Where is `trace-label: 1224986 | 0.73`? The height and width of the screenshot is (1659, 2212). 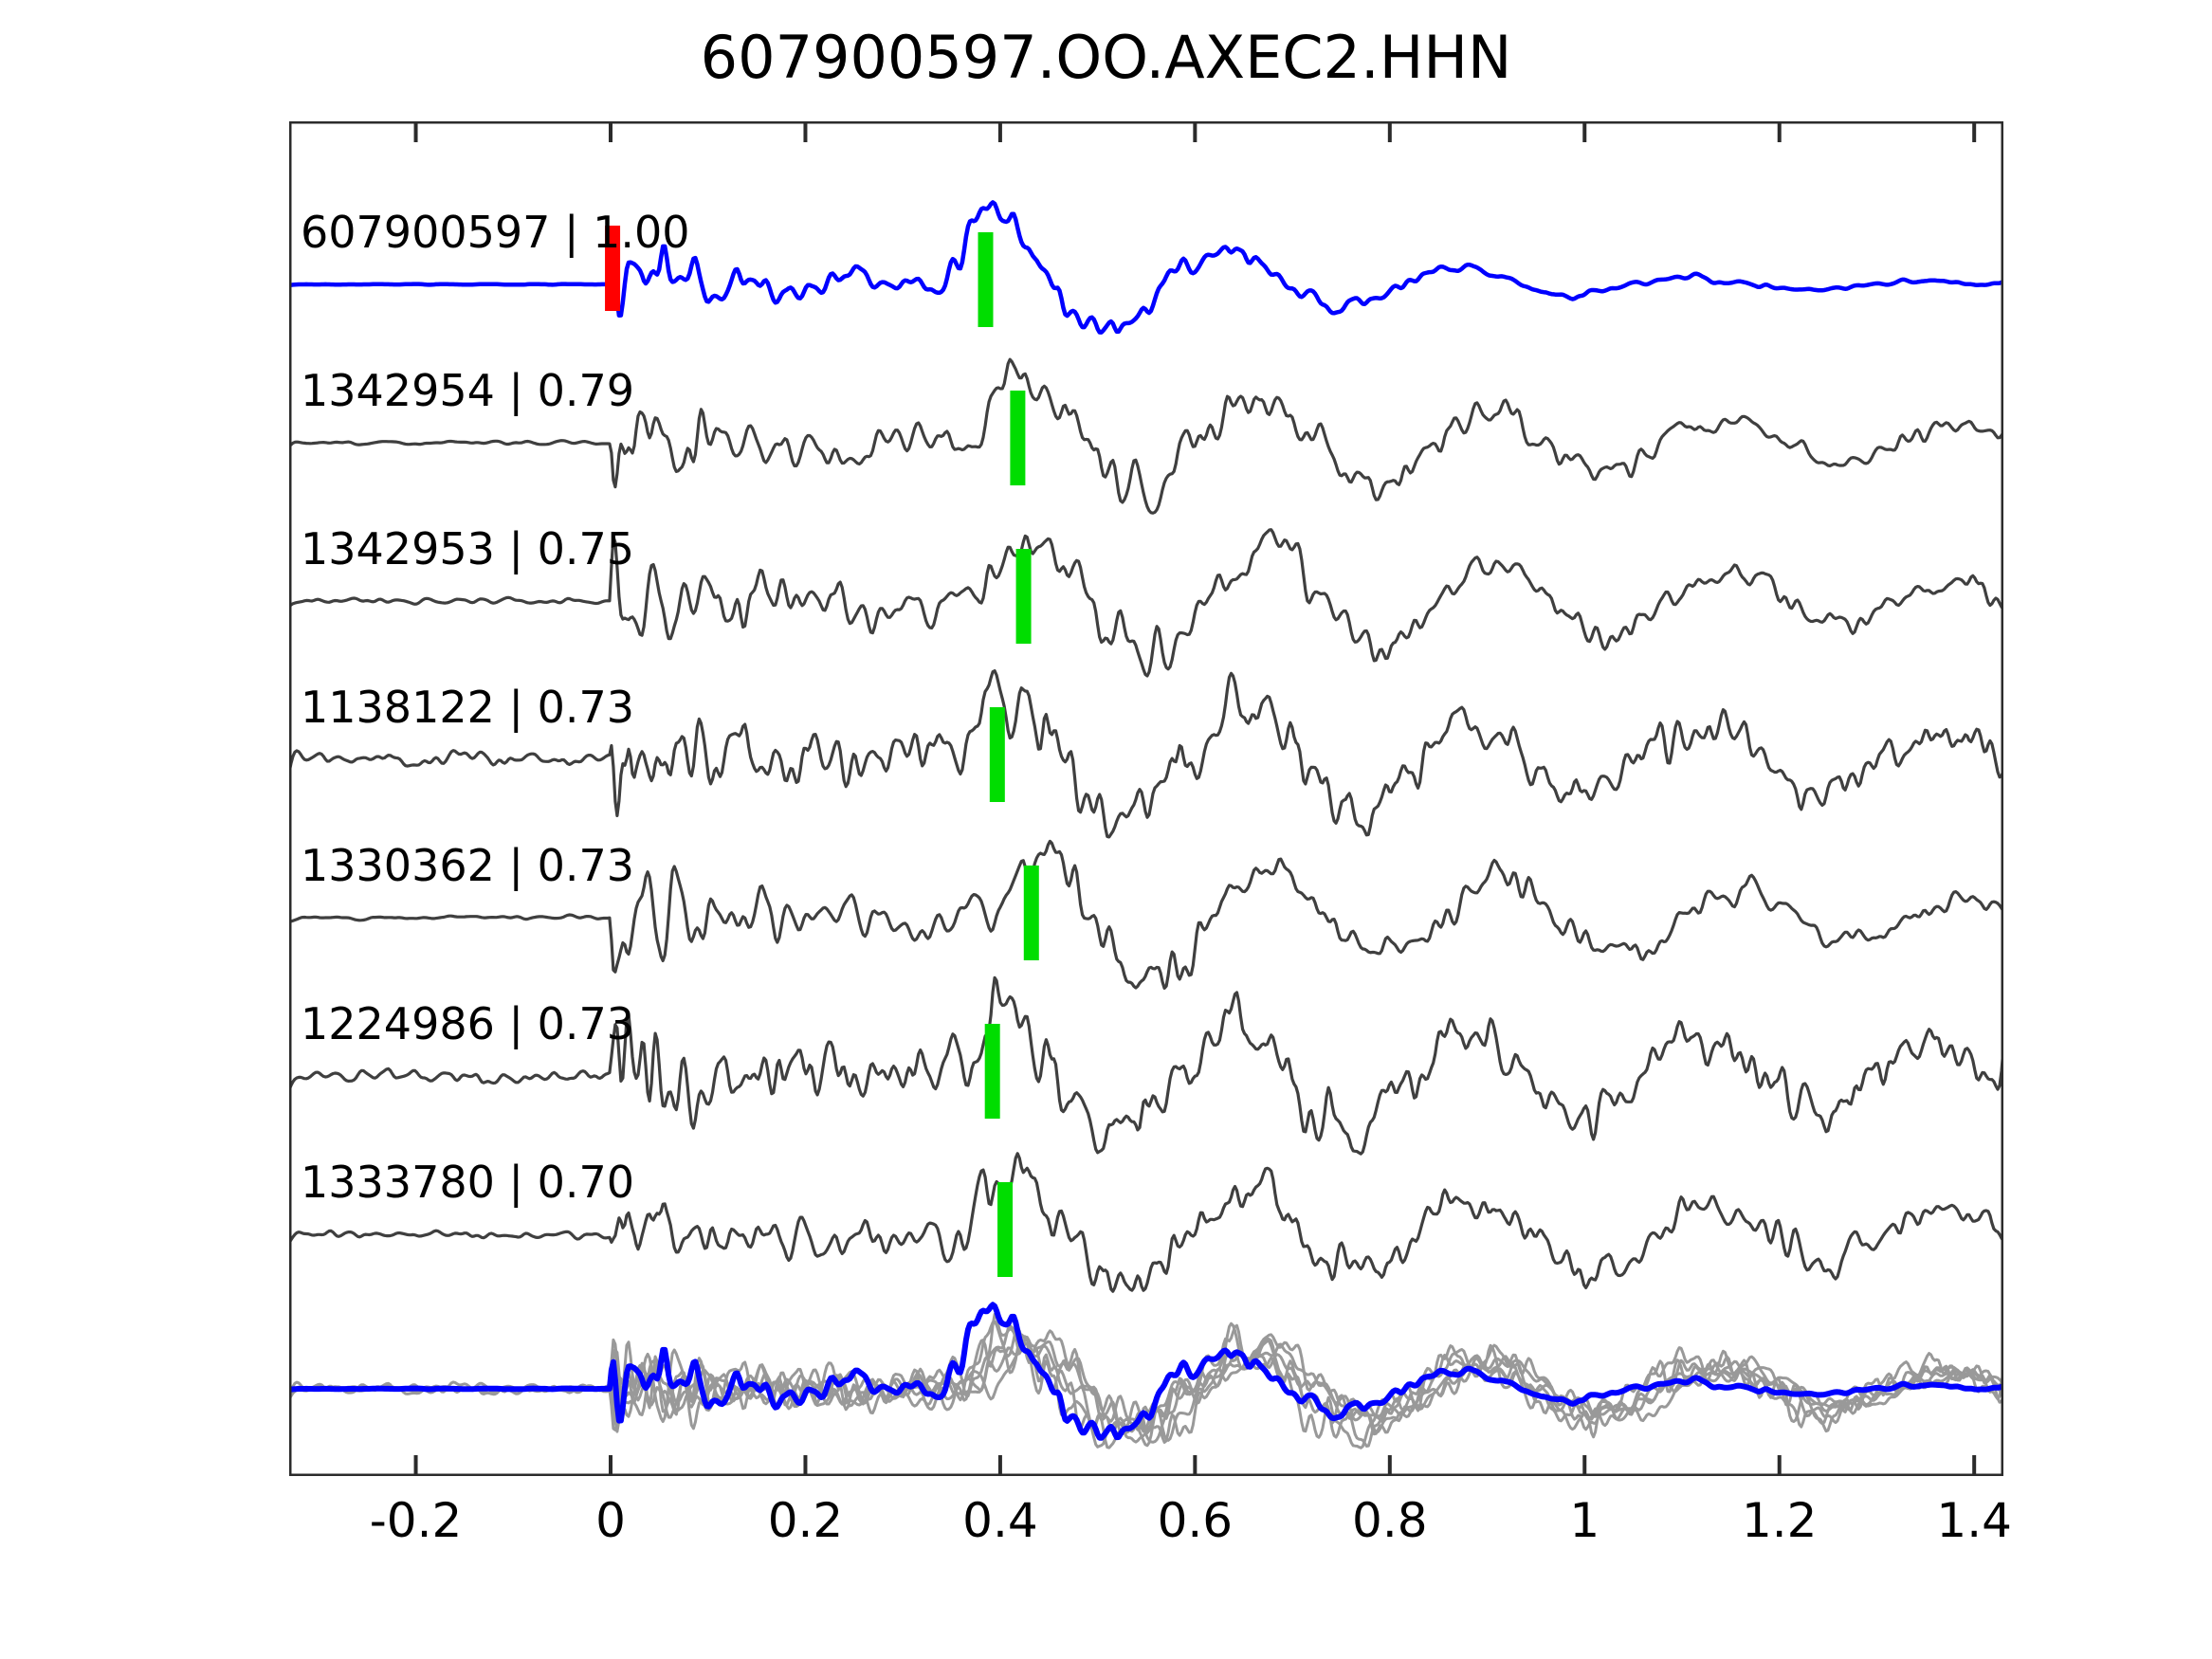 trace-label: 1224986 | 0.73 is located at coordinates (468, 1023).